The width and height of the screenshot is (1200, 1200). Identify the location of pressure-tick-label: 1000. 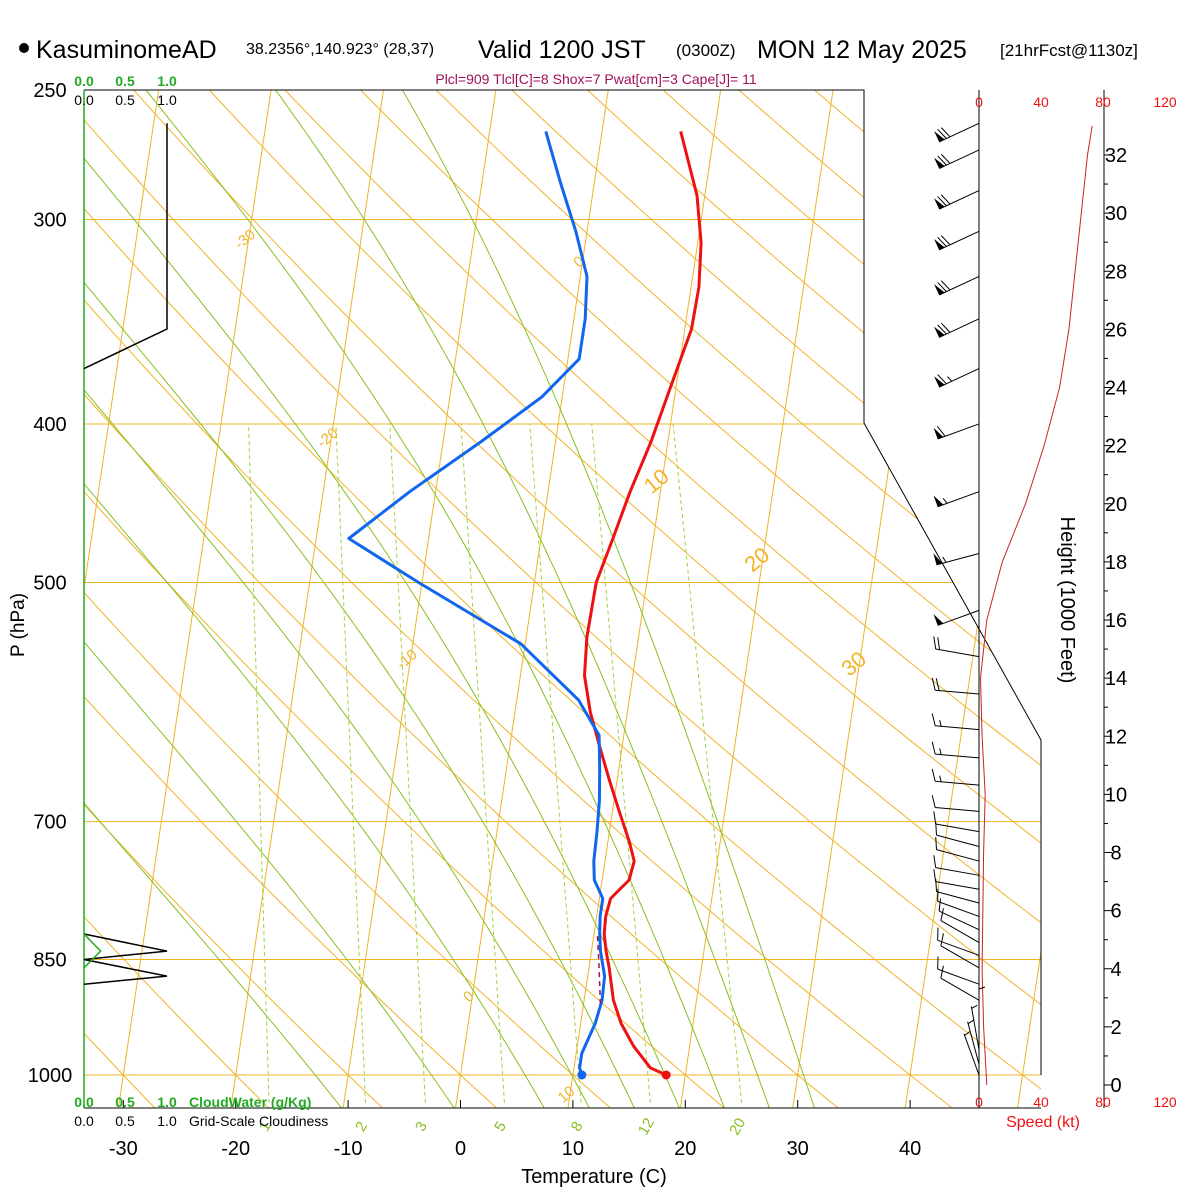
(50, 1076).